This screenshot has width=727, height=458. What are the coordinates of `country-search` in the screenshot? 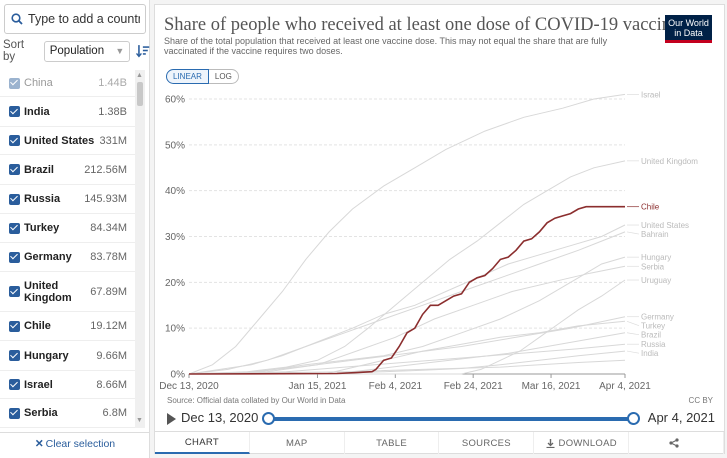 It's located at (75, 19).